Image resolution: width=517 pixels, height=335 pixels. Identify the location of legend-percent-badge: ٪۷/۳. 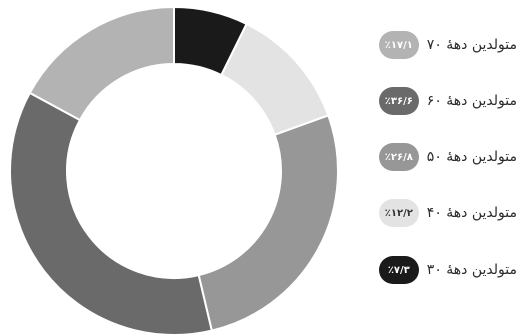
(398, 270).